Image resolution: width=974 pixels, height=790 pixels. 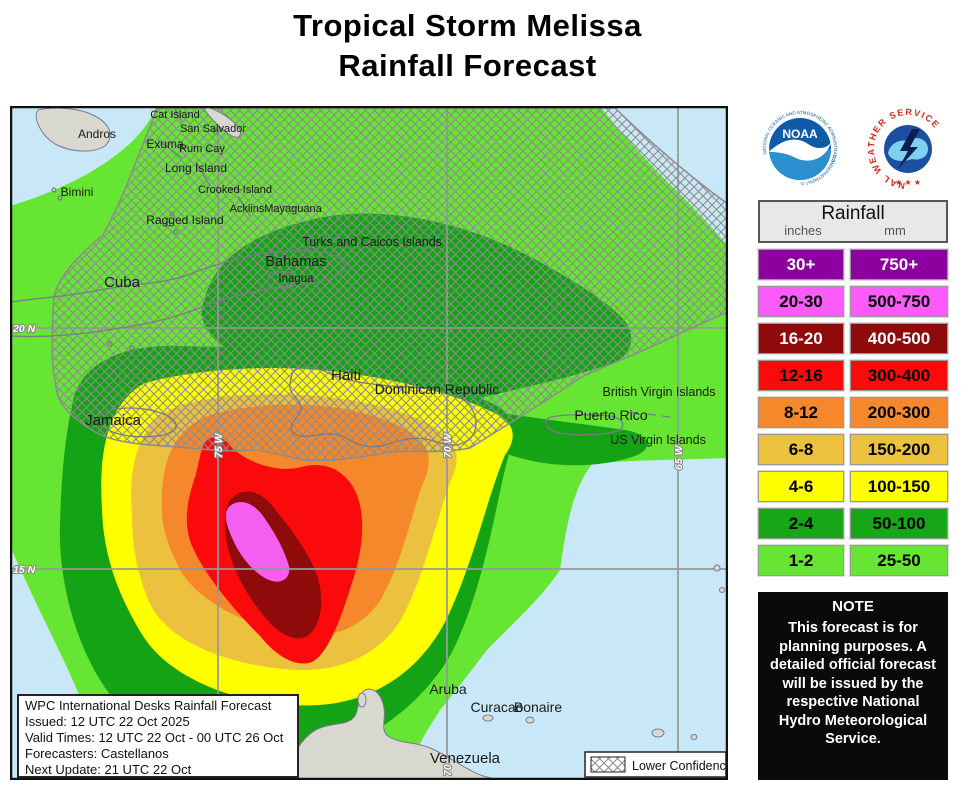 What do you see at coordinates (97, 753) in the screenshot?
I see `info-line-forecasters: Forecasters: Castellanos` at bounding box center [97, 753].